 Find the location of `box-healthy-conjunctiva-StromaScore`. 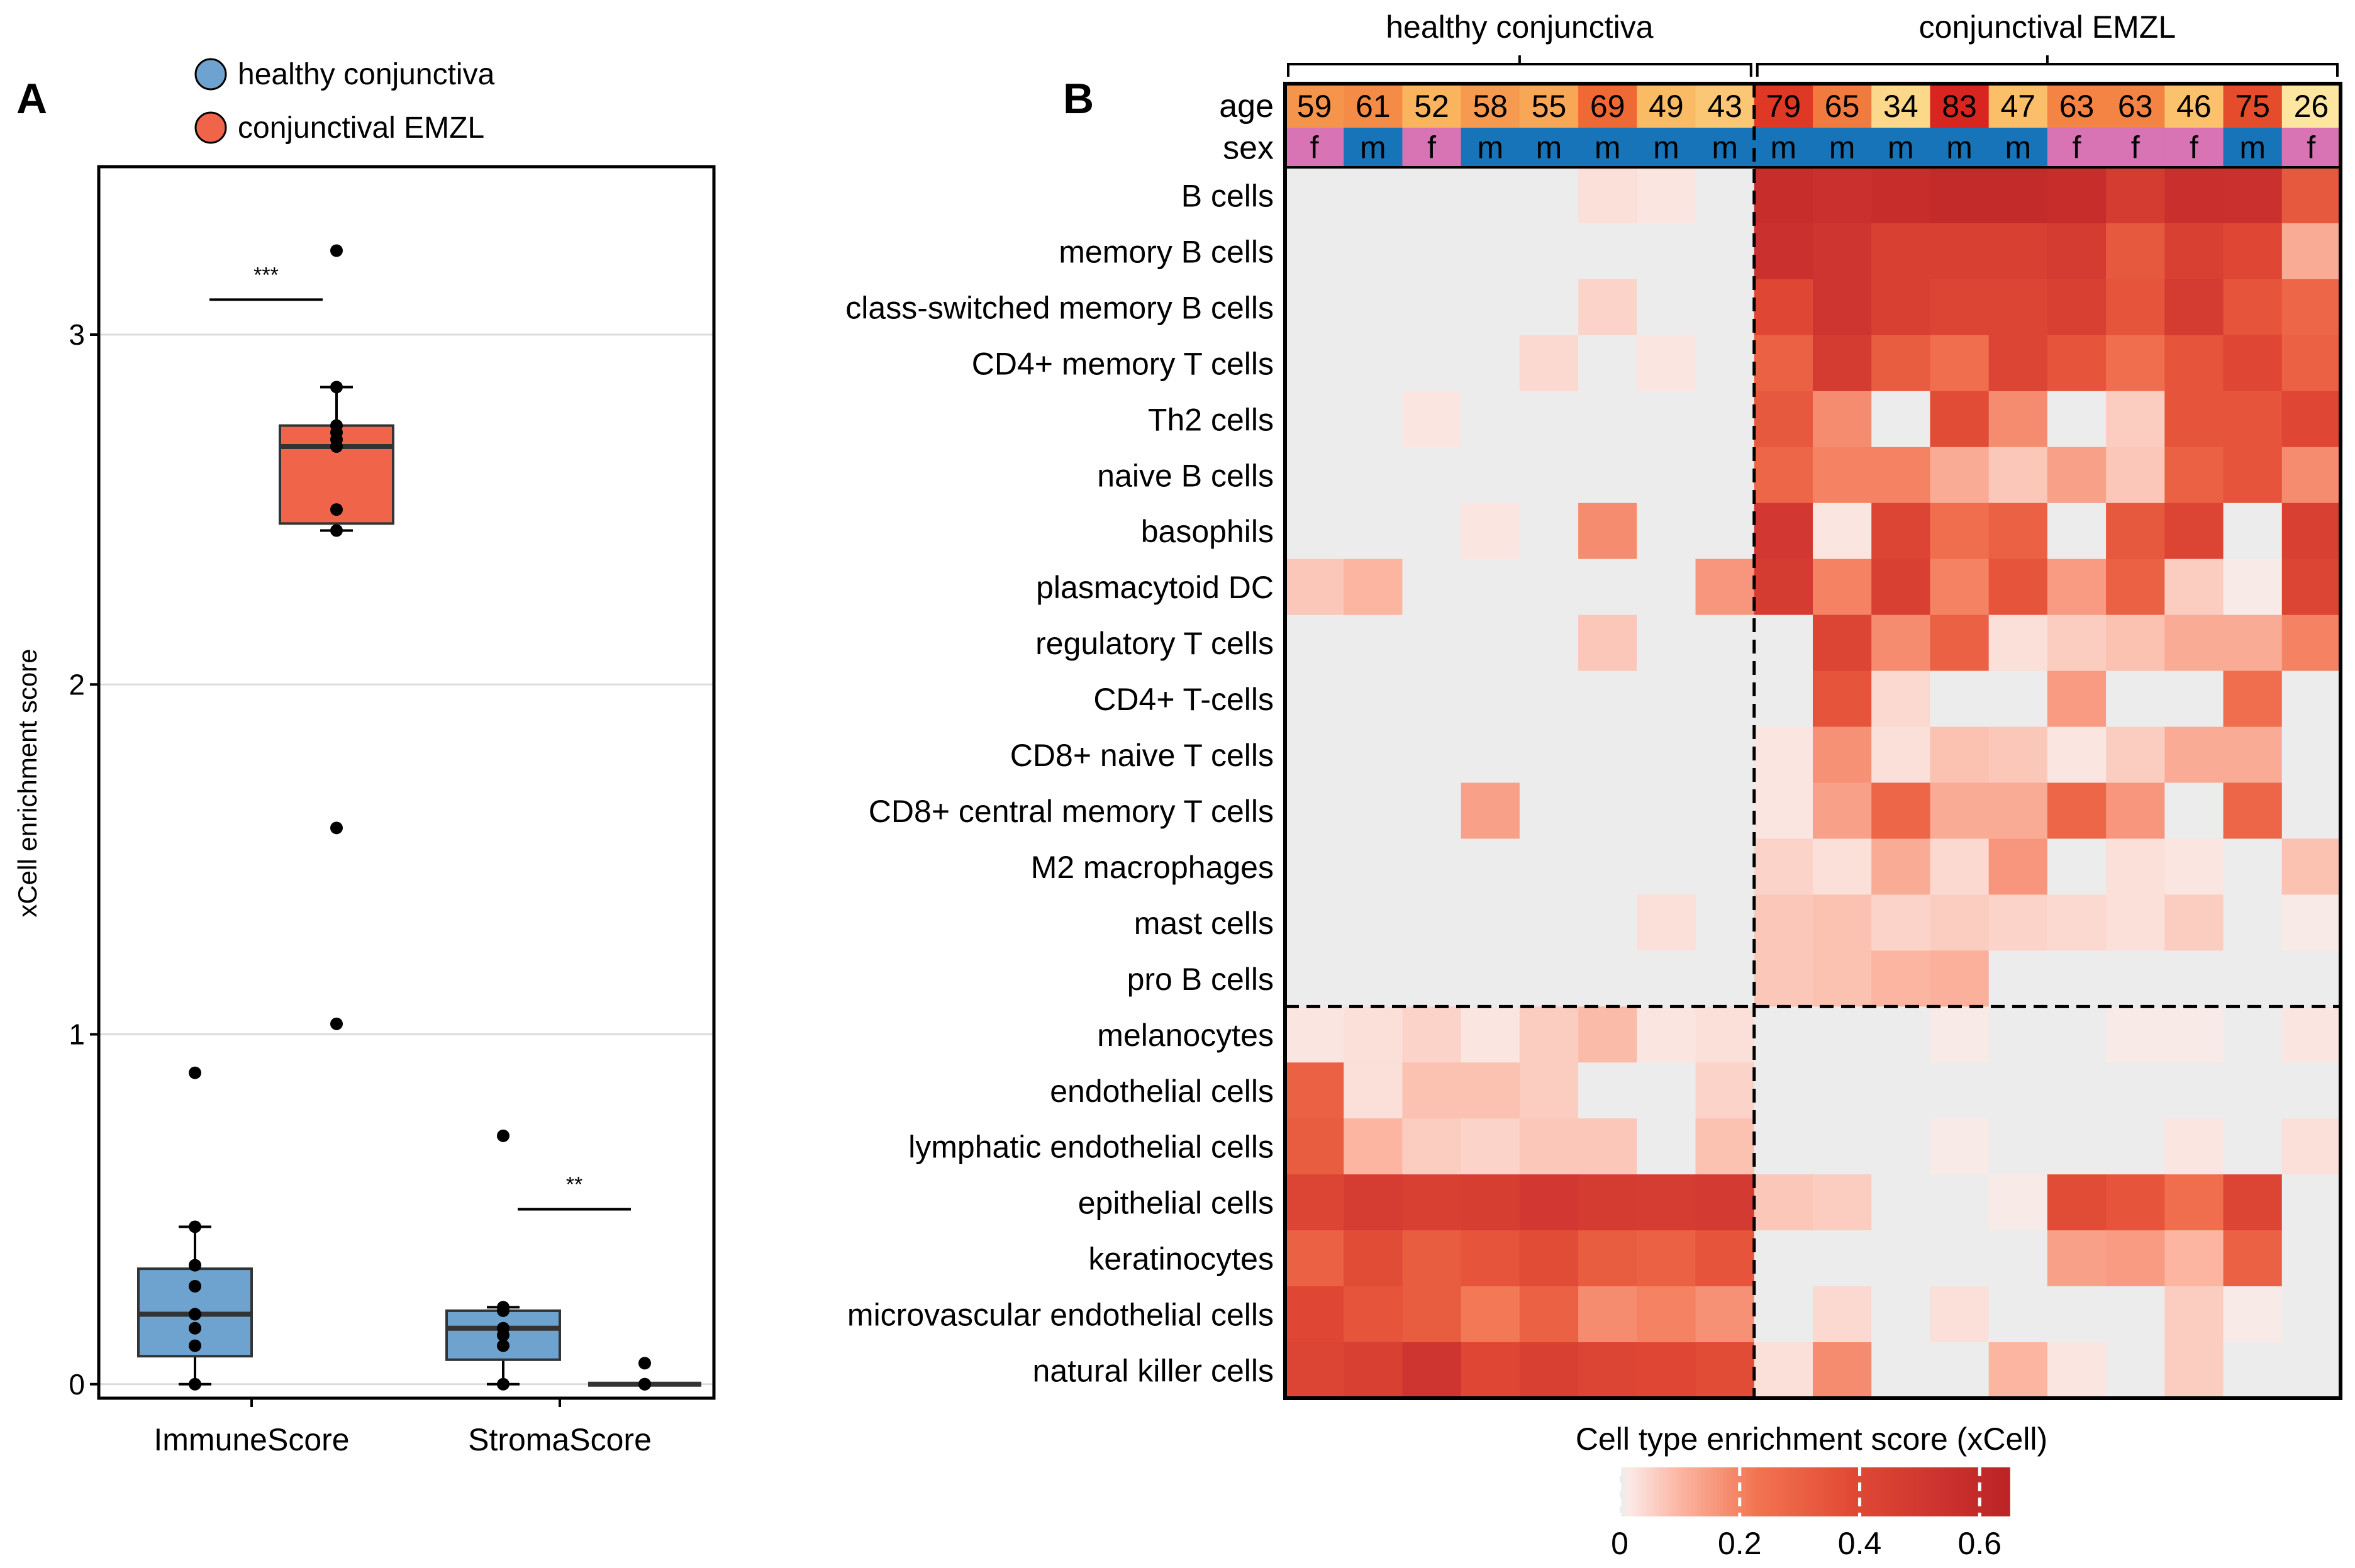

box-healthy-conjunctiva-StromaScore is located at coordinates (503, 1260).